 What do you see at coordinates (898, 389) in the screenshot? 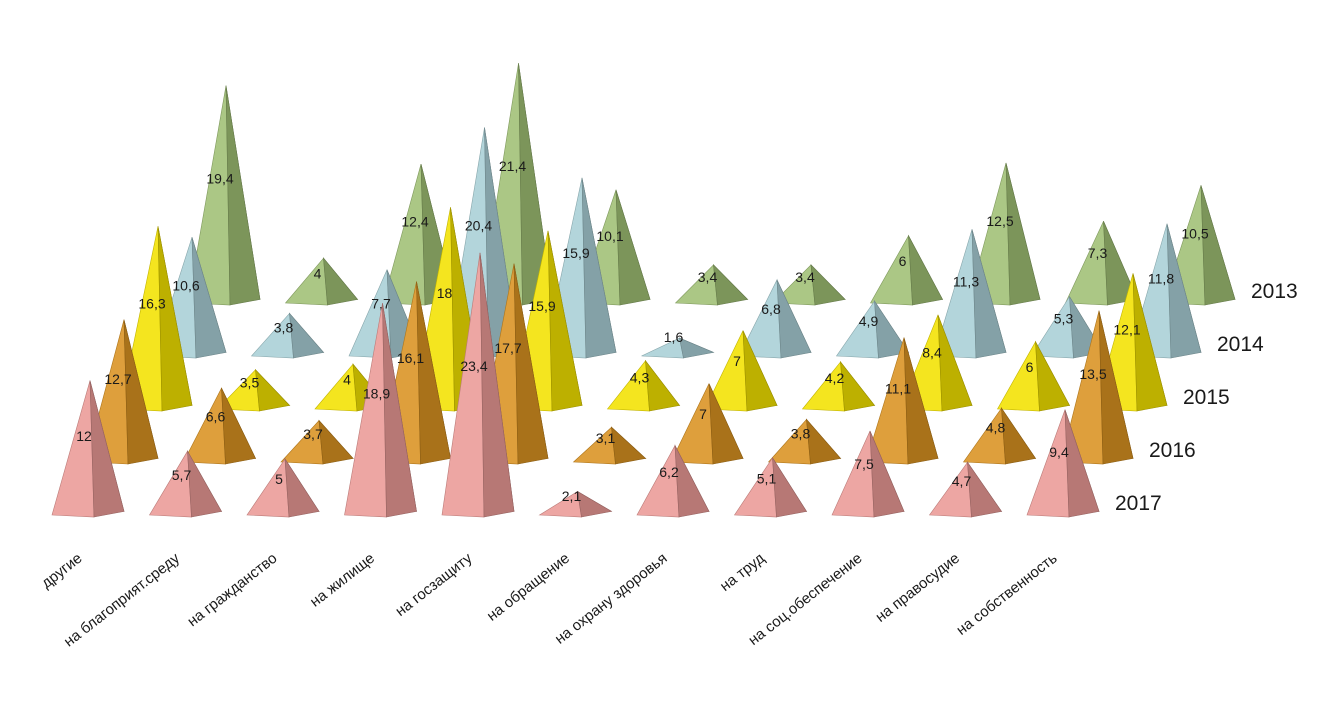
I see `value-label: 11,1` at bounding box center [898, 389].